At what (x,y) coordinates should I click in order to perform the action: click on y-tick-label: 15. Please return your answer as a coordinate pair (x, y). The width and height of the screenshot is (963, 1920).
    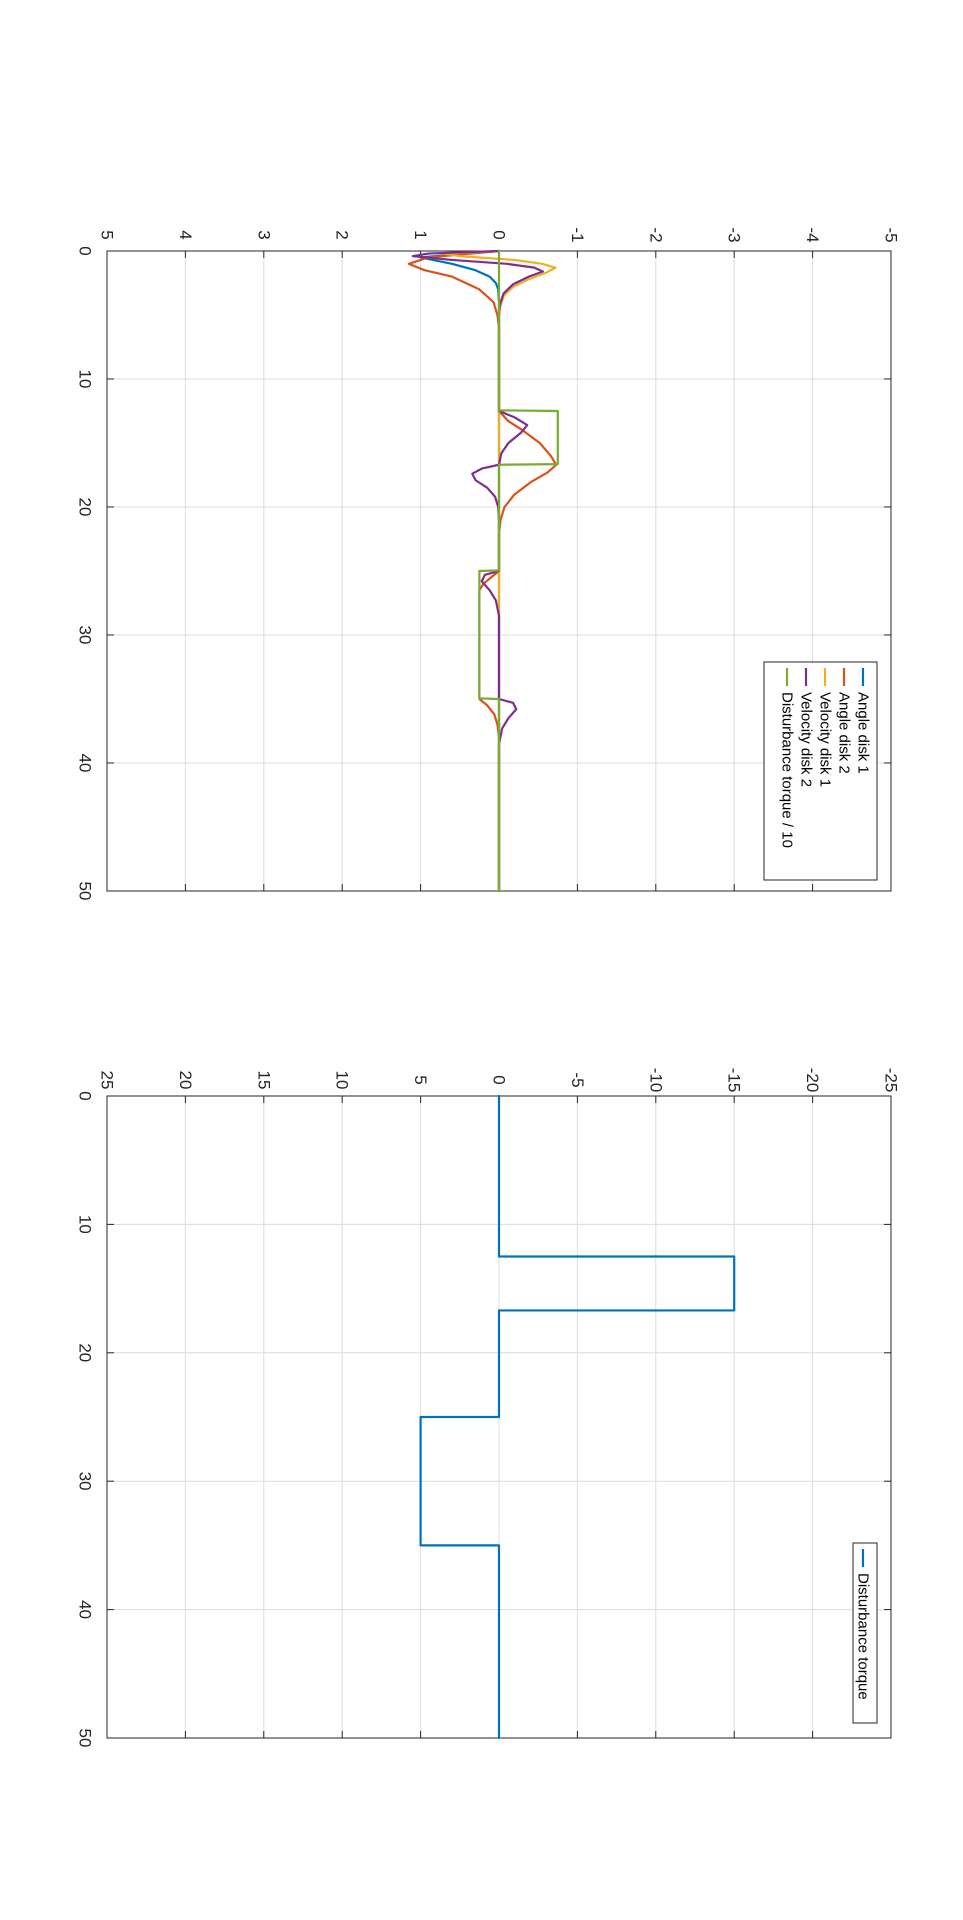
    Looking at the image, I should click on (263, 1080).